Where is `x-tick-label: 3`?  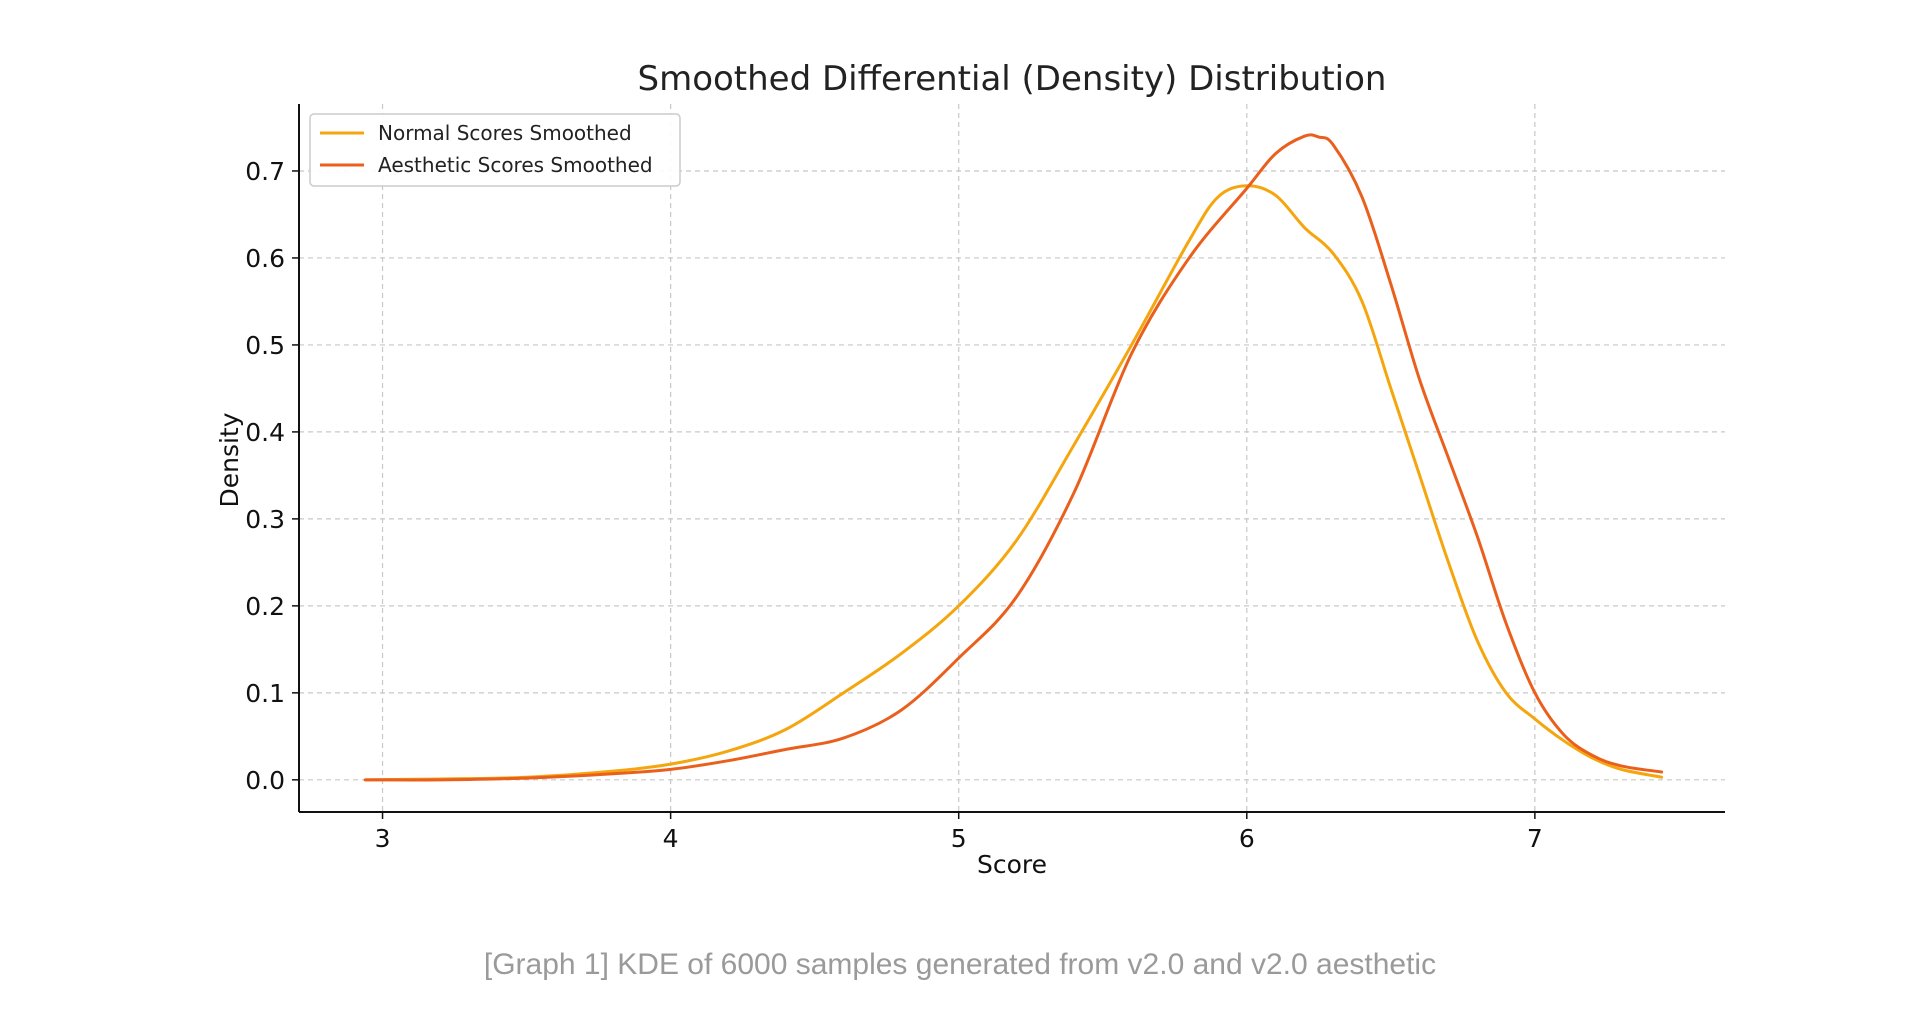
x-tick-label: 3 is located at coordinates (383, 838).